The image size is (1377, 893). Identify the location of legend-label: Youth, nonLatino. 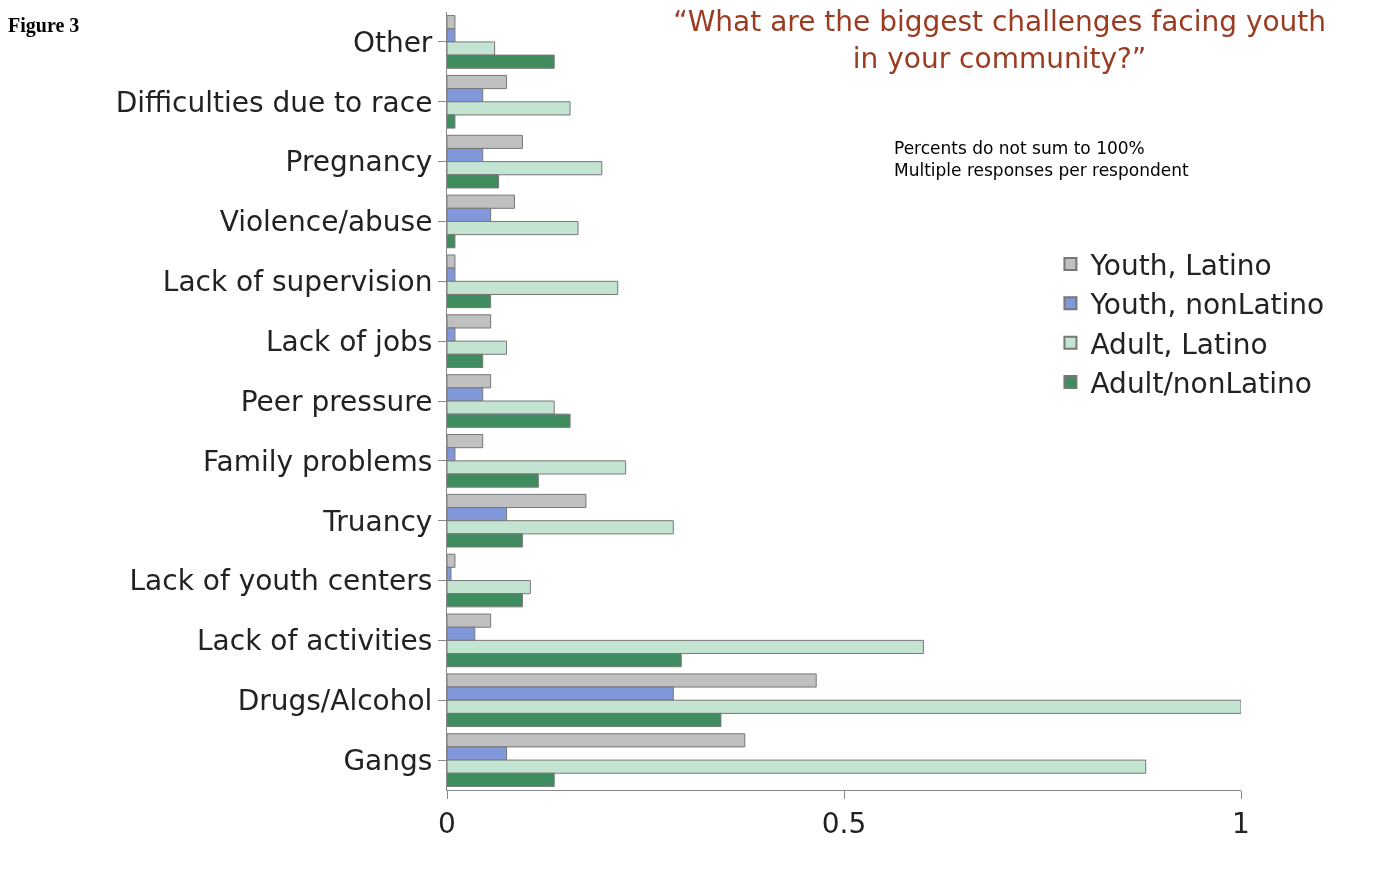
(1207, 305).